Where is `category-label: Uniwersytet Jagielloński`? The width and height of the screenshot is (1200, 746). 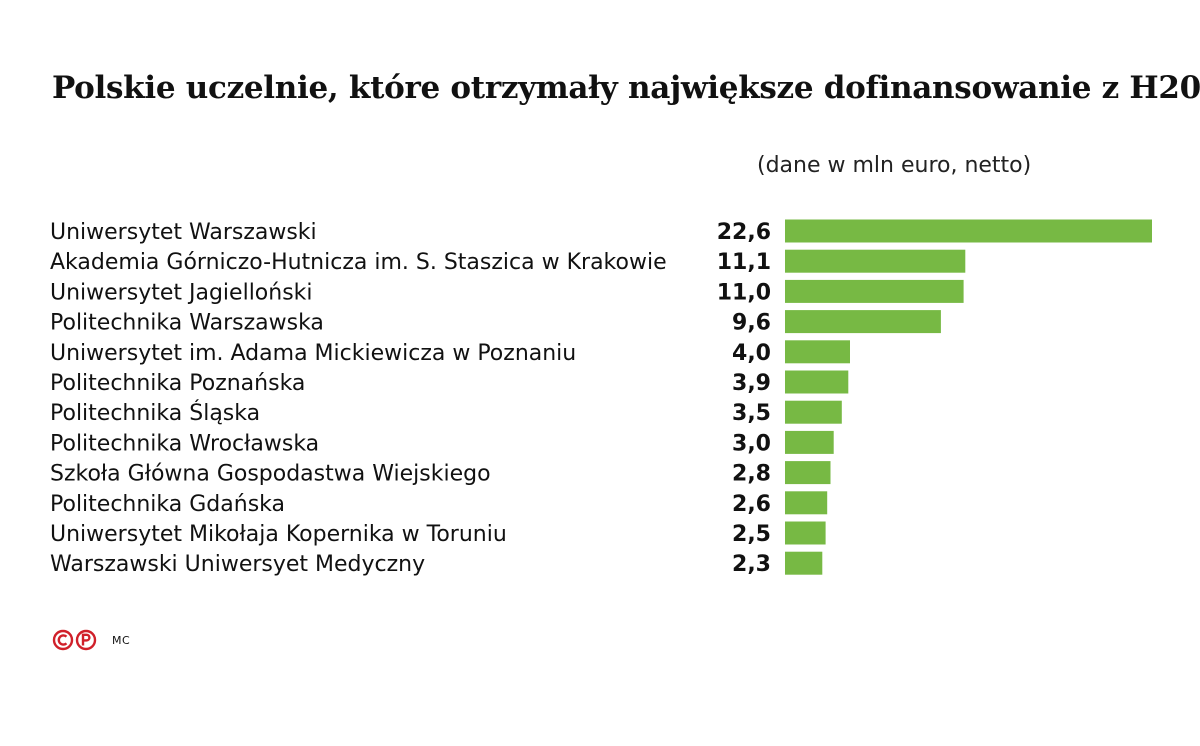
category-label: Uniwersytet Jagielloński is located at coordinates (181, 292).